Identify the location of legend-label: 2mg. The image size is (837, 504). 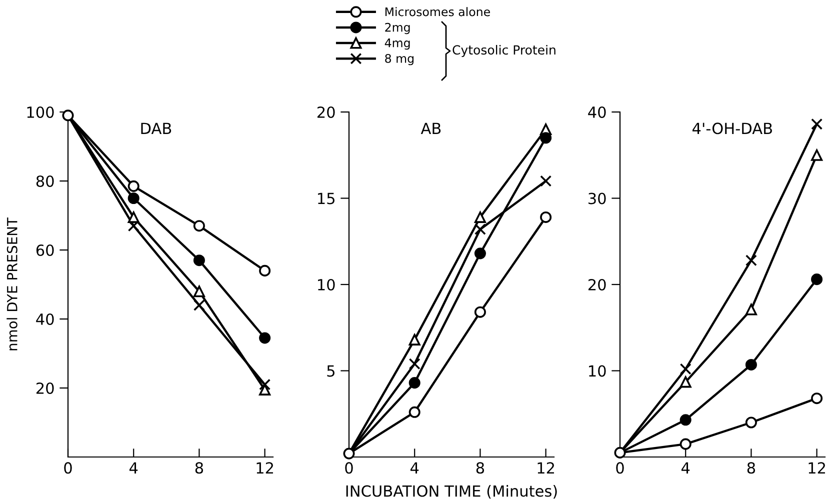
(397, 28).